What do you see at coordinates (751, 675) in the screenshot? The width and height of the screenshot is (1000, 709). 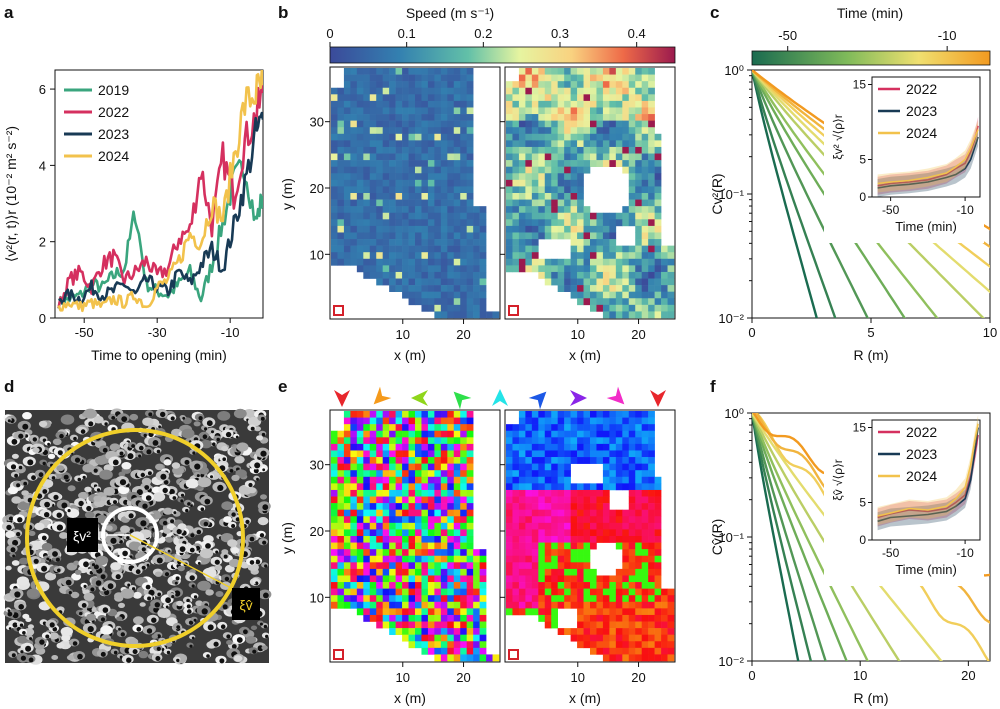 I see `x-tick-label: 0` at bounding box center [751, 675].